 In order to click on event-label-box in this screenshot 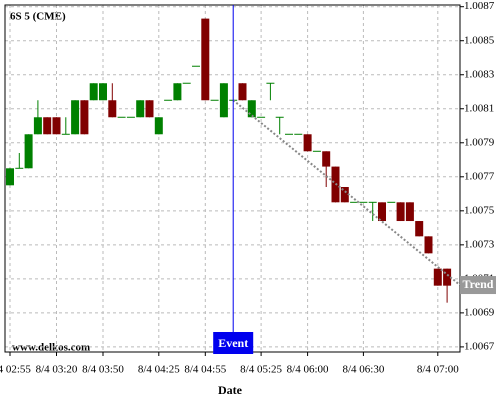, I will do `click(233, 343)`.